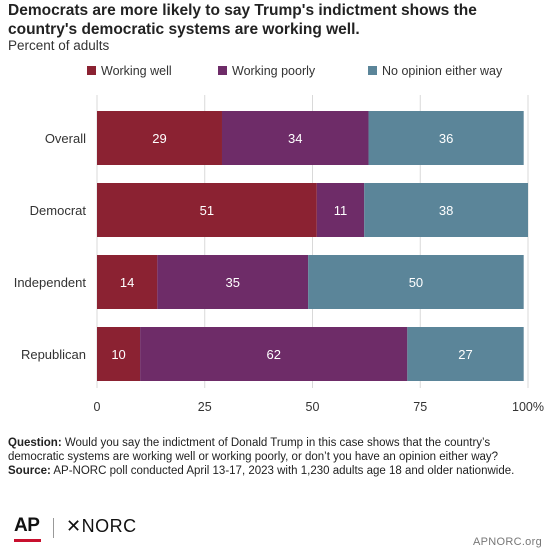 Image resolution: width=550 pixels, height=550 pixels. Describe the element at coordinates (29, 471) in the screenshot. I see `source-label: Source:` at that location.